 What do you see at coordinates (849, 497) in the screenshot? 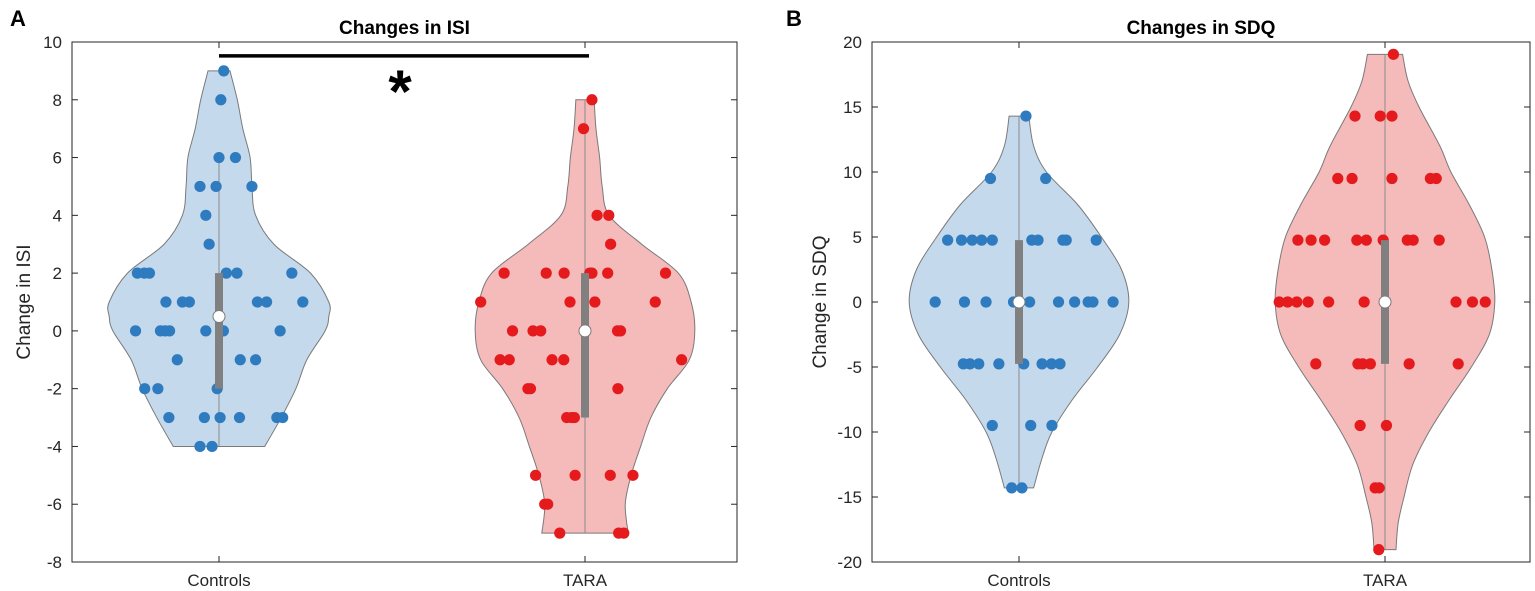
I see `y-tick-label: -15` at bounding box center [849, 497].